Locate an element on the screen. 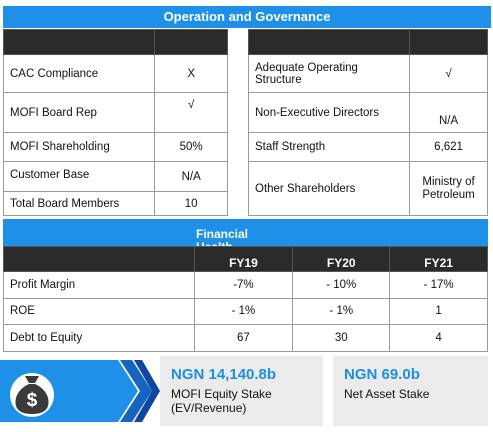  table-row: ROE - 1% - 1% 1 is located at coordinates (245, 311).